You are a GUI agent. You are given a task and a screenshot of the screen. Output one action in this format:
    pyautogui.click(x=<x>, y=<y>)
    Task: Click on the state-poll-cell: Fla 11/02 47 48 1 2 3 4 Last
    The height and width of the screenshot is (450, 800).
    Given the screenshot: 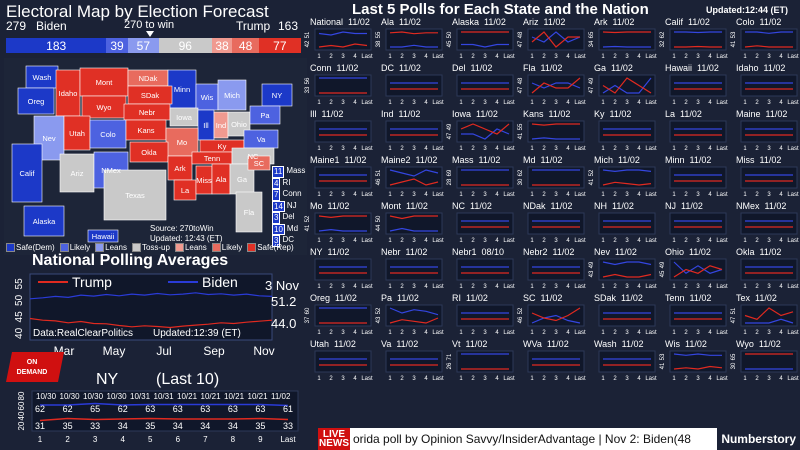 What is the action you would take?
    pyautogui.click(x=551, y=84)
    